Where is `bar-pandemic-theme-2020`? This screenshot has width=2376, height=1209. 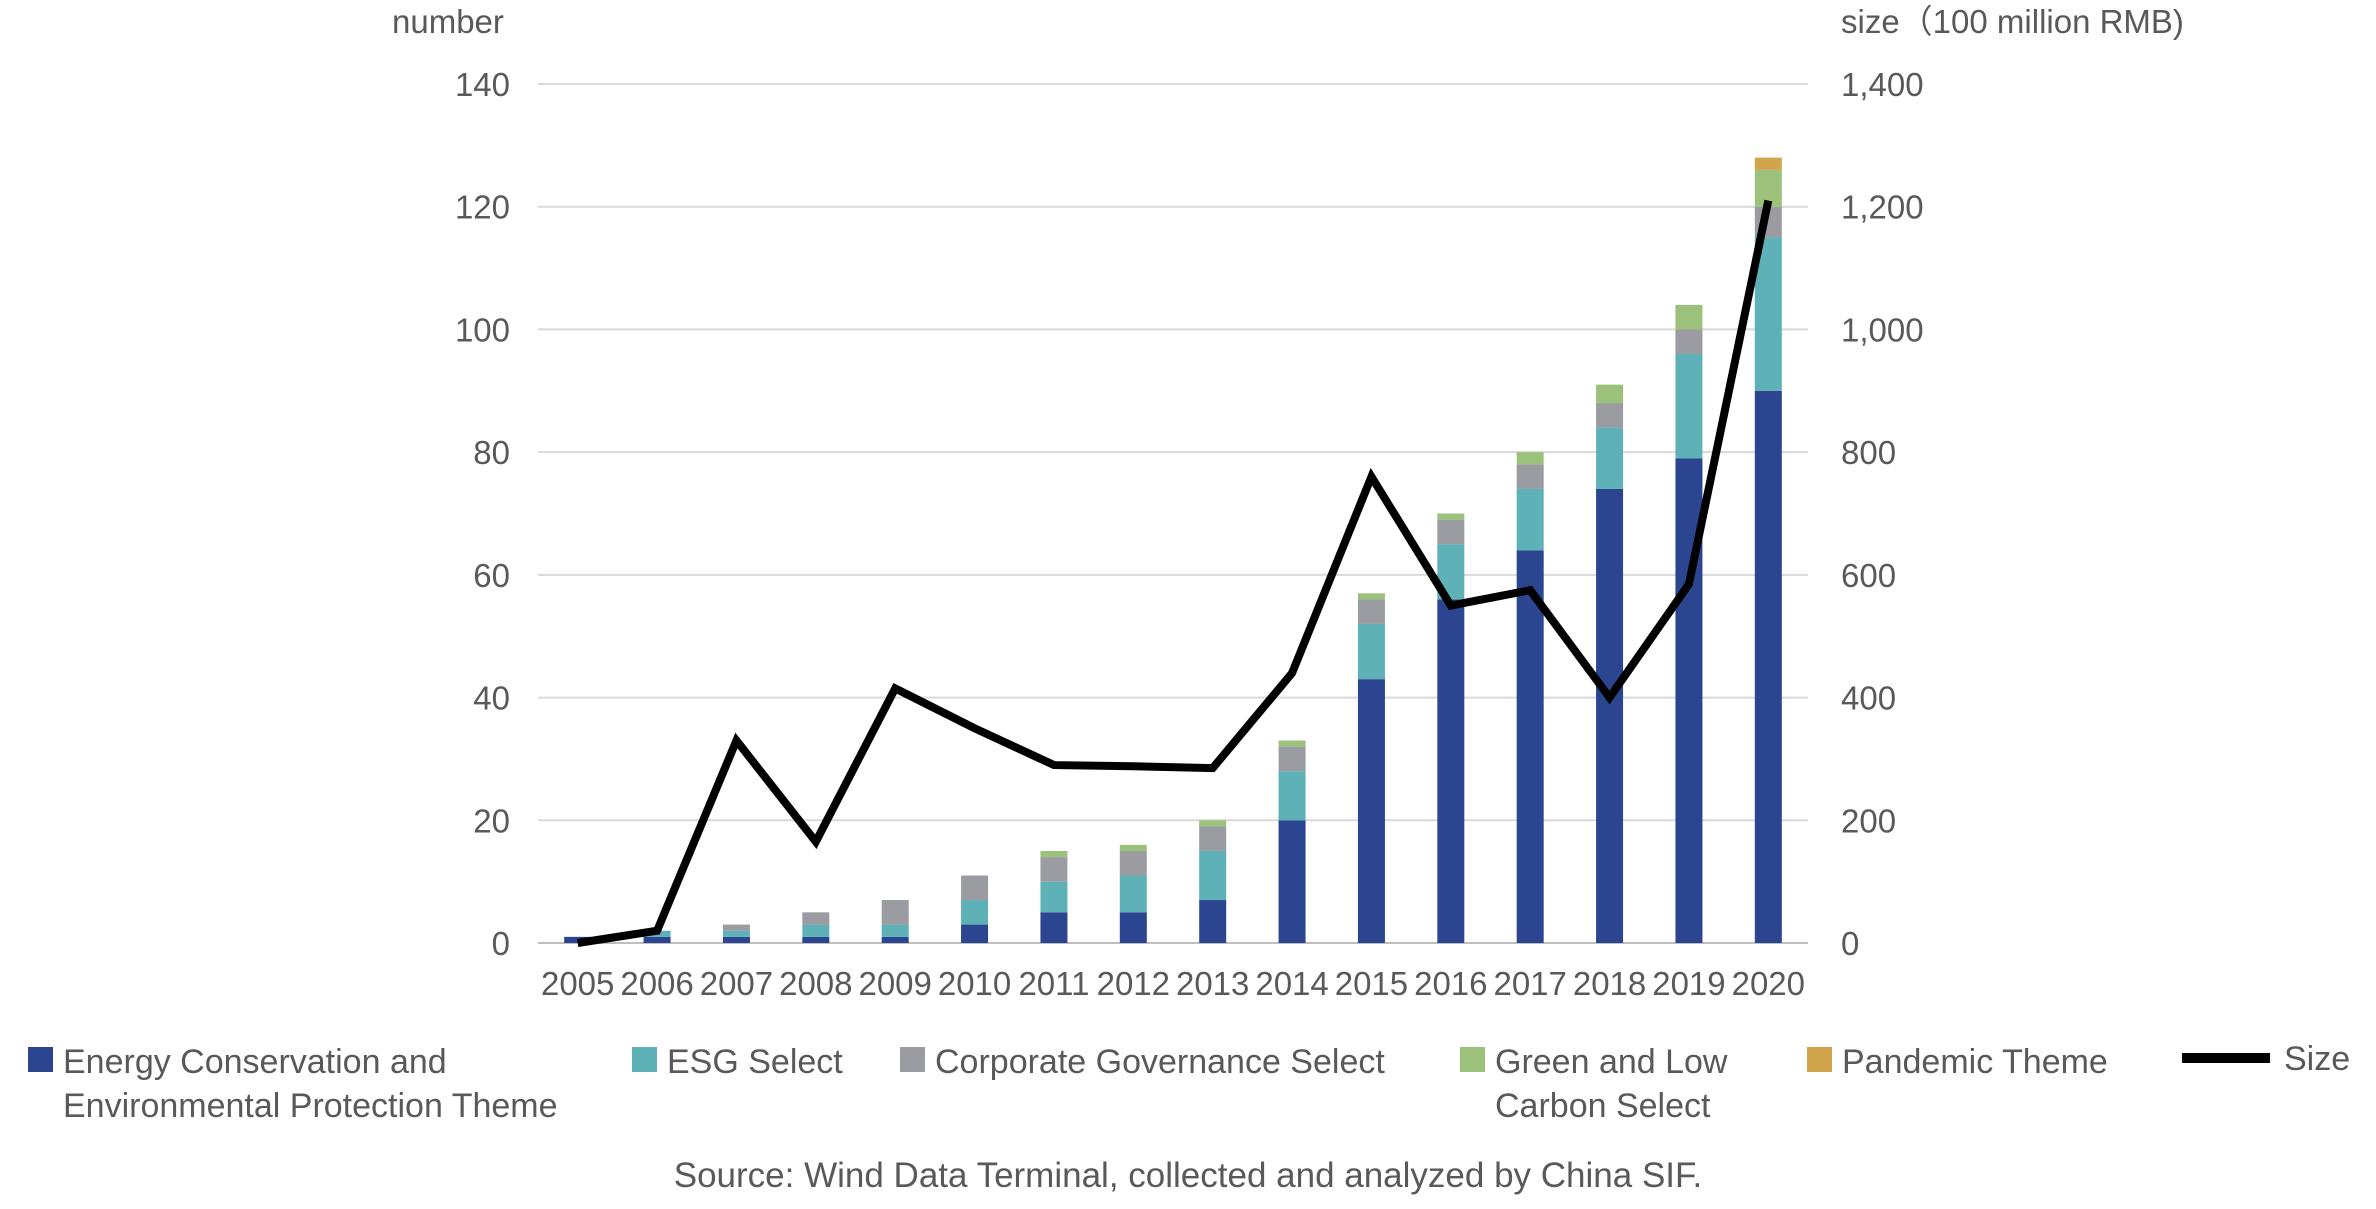 bar-pandemic-theme-2020 is located at coordinates (1768, 163).